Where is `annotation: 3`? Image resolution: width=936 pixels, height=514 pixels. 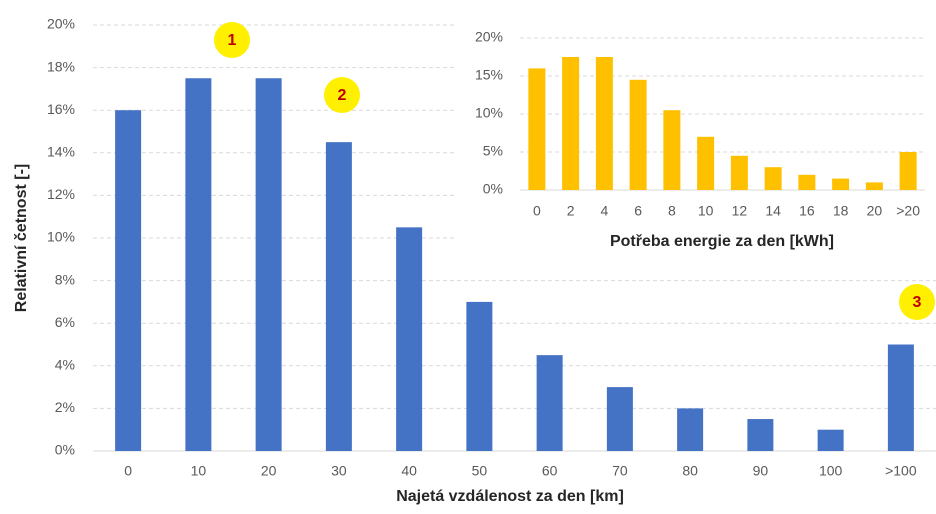
annotation: 3 is located at coordinates (917, 302).